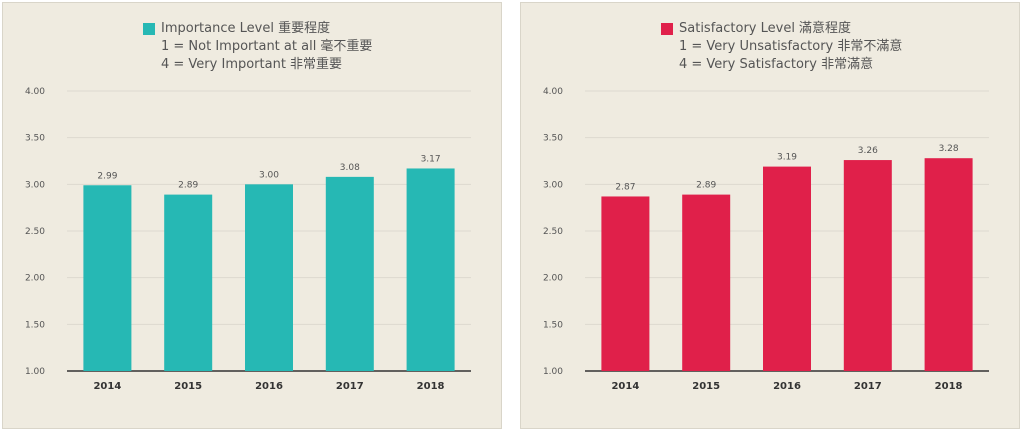 The height and width of the screenshot is (431, 1024). Describe the element at coordinates (553, 139) in the screenshot. I see `satisfaction-ytick-label: 3.50` at that location.